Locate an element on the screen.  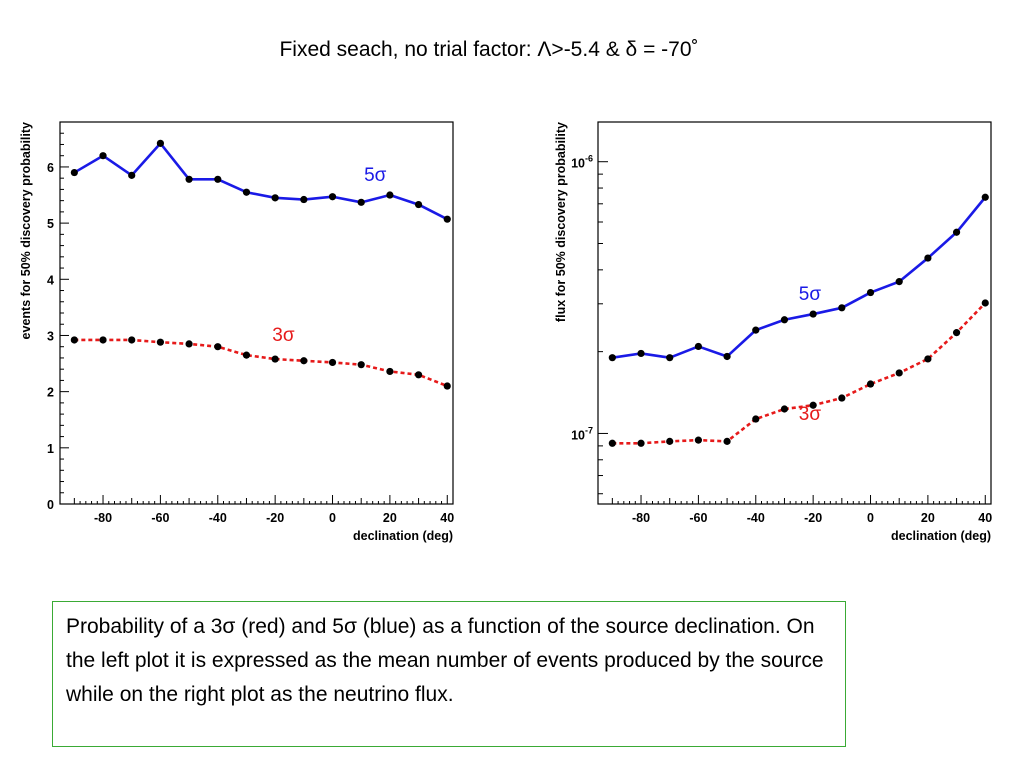
y-tick-label: 6 is located at coordinates (50, 168).